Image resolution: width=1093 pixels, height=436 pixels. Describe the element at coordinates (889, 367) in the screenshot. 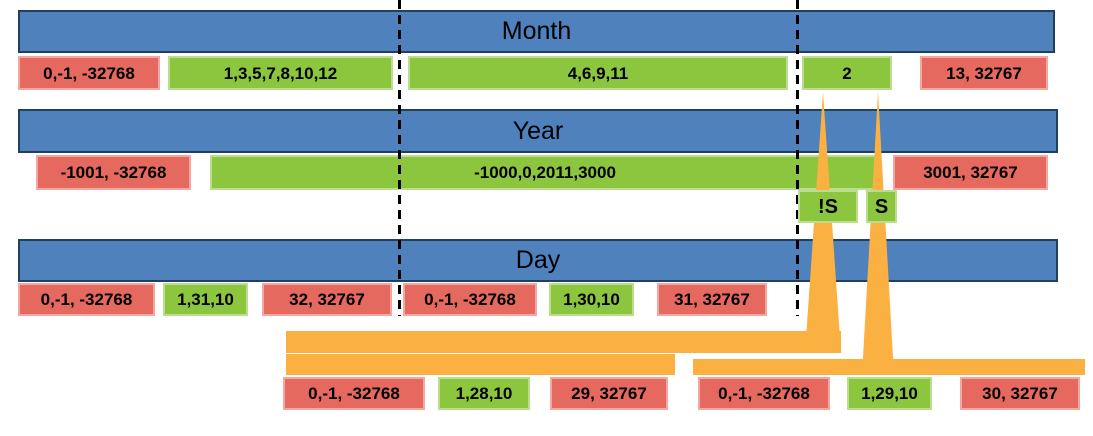

I see `connector-bar-feb-leap` at that location.